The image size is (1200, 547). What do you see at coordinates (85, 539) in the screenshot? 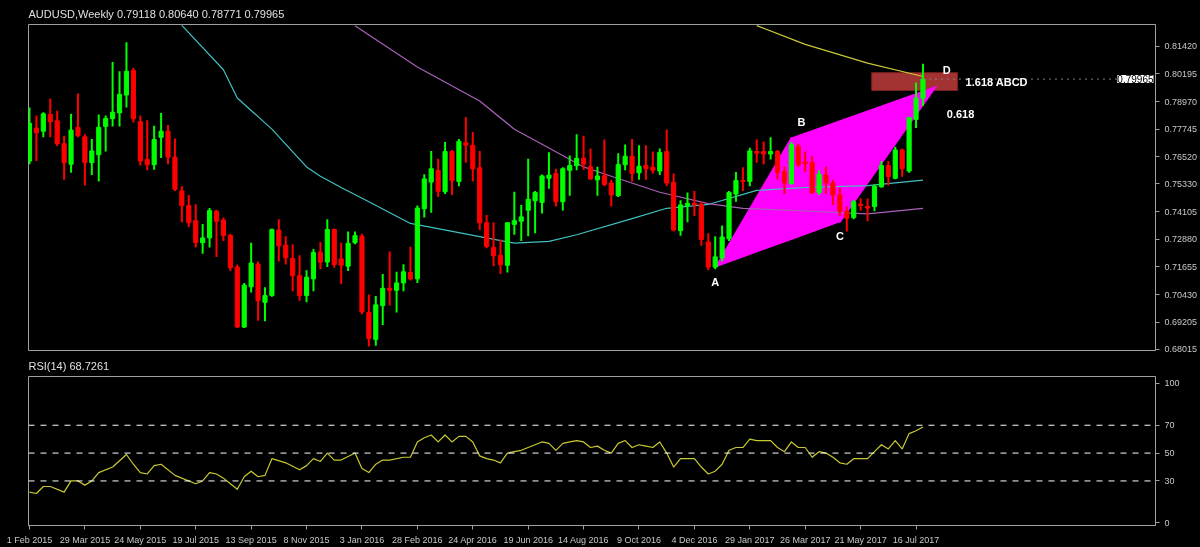
I see `x-tick-label: 29 Mar 2015` at bounding box center [85, 539].